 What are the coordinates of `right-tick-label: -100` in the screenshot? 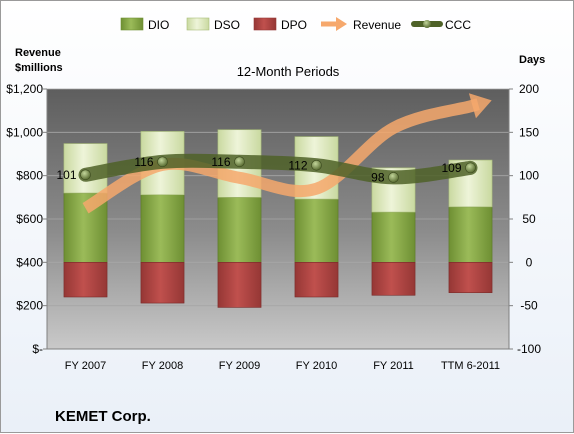 It's located at (529, 349).